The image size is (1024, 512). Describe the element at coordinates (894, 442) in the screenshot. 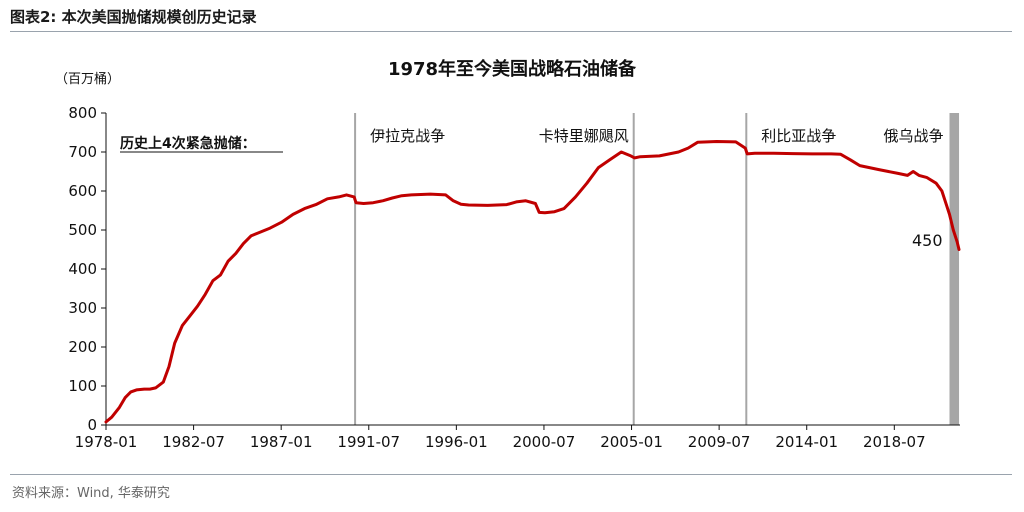

I see `x-tick-label: 2018-07` at that location.